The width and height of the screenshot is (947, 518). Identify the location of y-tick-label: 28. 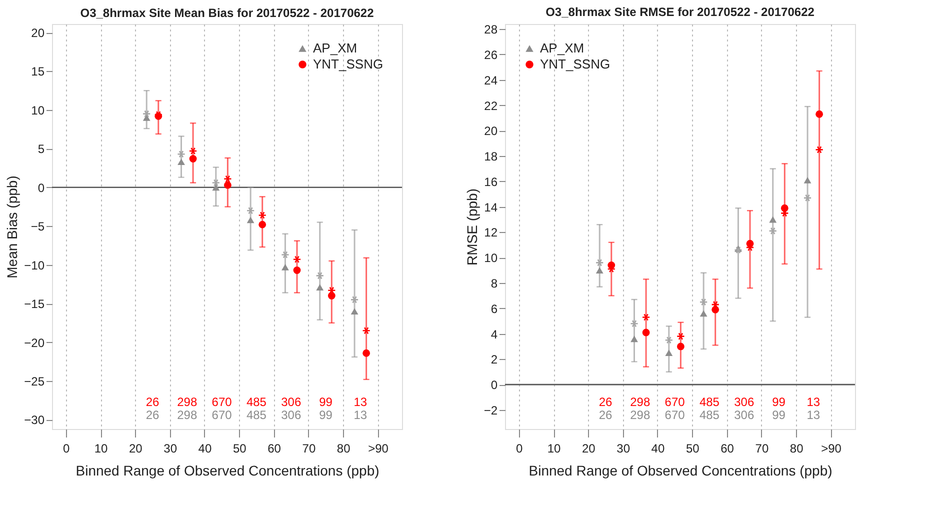
(491, 29).